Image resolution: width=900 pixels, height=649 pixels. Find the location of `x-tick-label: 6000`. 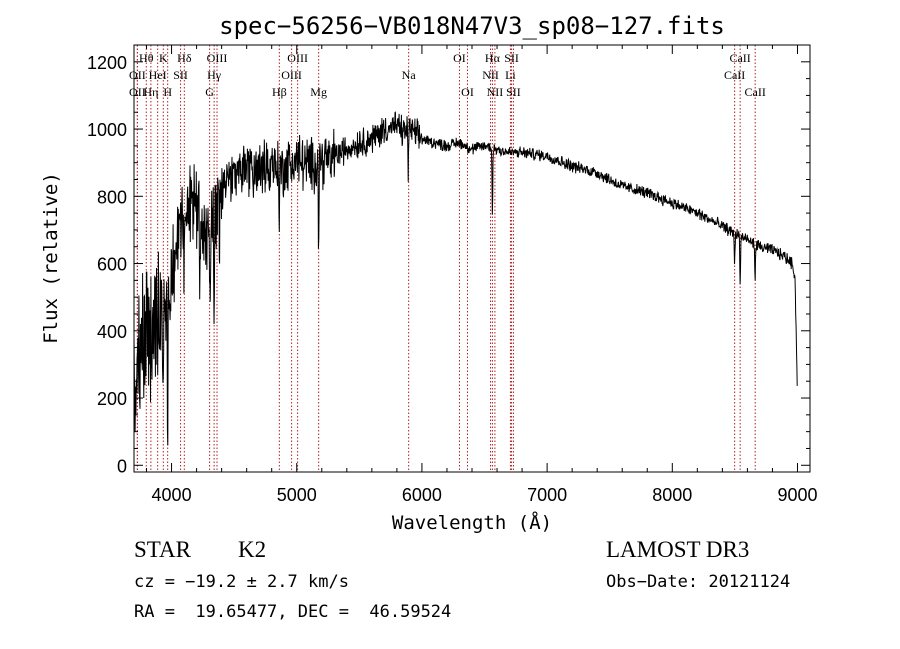

x-tick-label: 6000 is located at coordinates (422, 495).